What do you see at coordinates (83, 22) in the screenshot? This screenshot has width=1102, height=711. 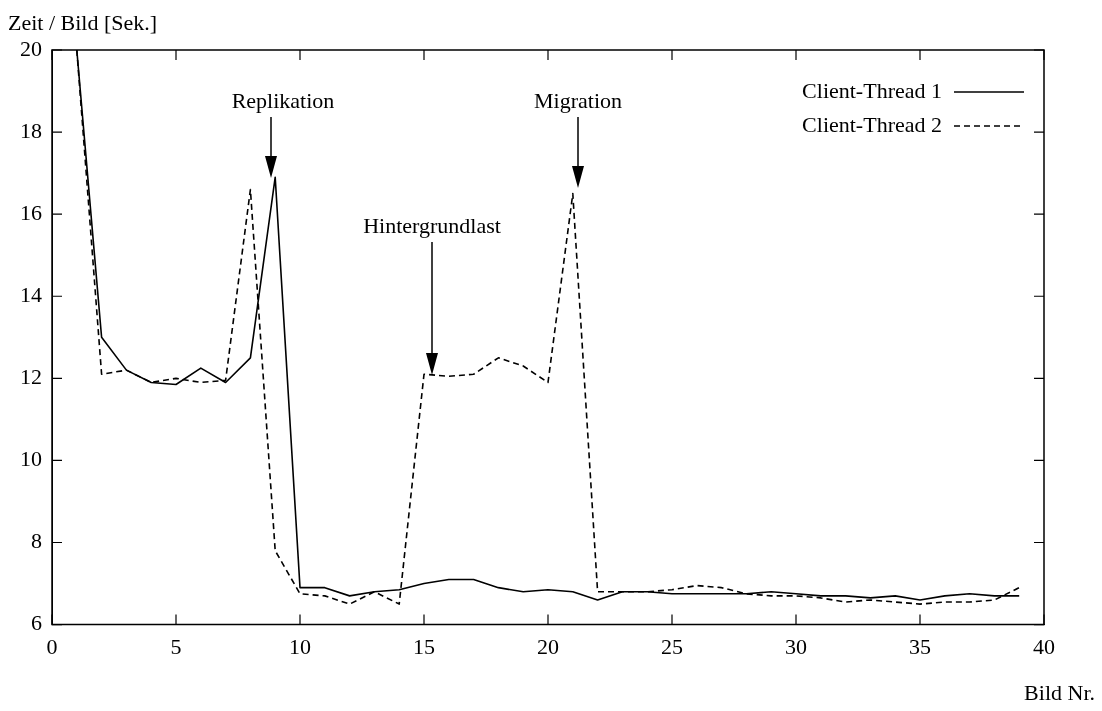 I see `y-axis-title: Zeit / Bild [Sek.]` at bounding box center [83, 22].